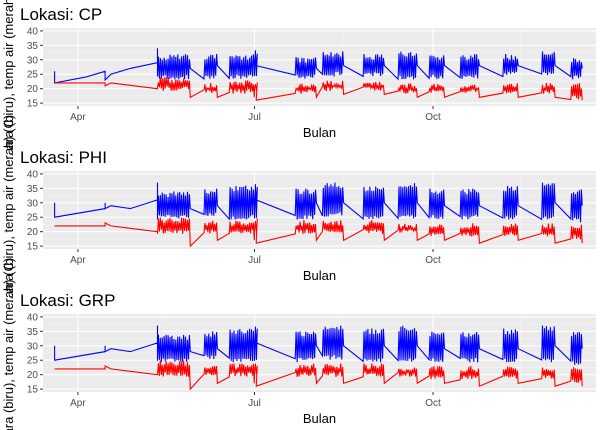 This screenshot has height=430, width=603. I want to click on panel-title: Lokasi: GRP, so click(67, 300).